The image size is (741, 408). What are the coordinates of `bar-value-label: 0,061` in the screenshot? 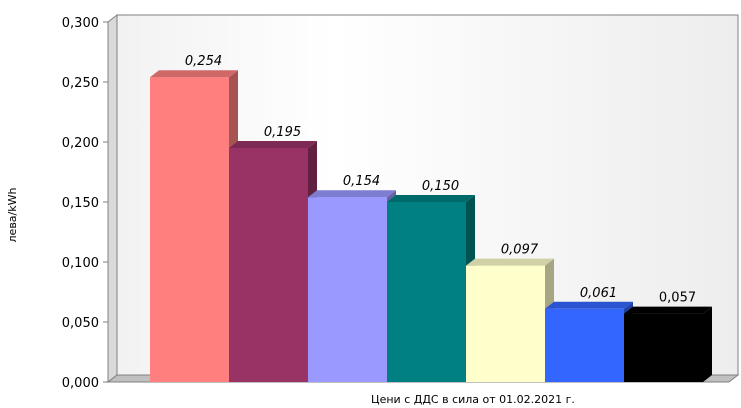 It's located at (598, 293).